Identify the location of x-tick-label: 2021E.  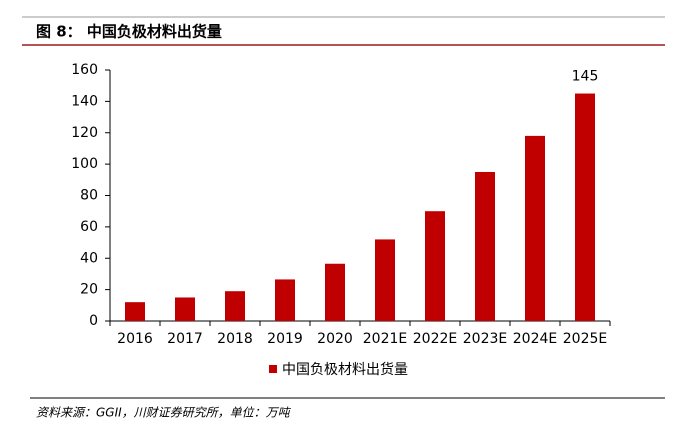
(385, 339).